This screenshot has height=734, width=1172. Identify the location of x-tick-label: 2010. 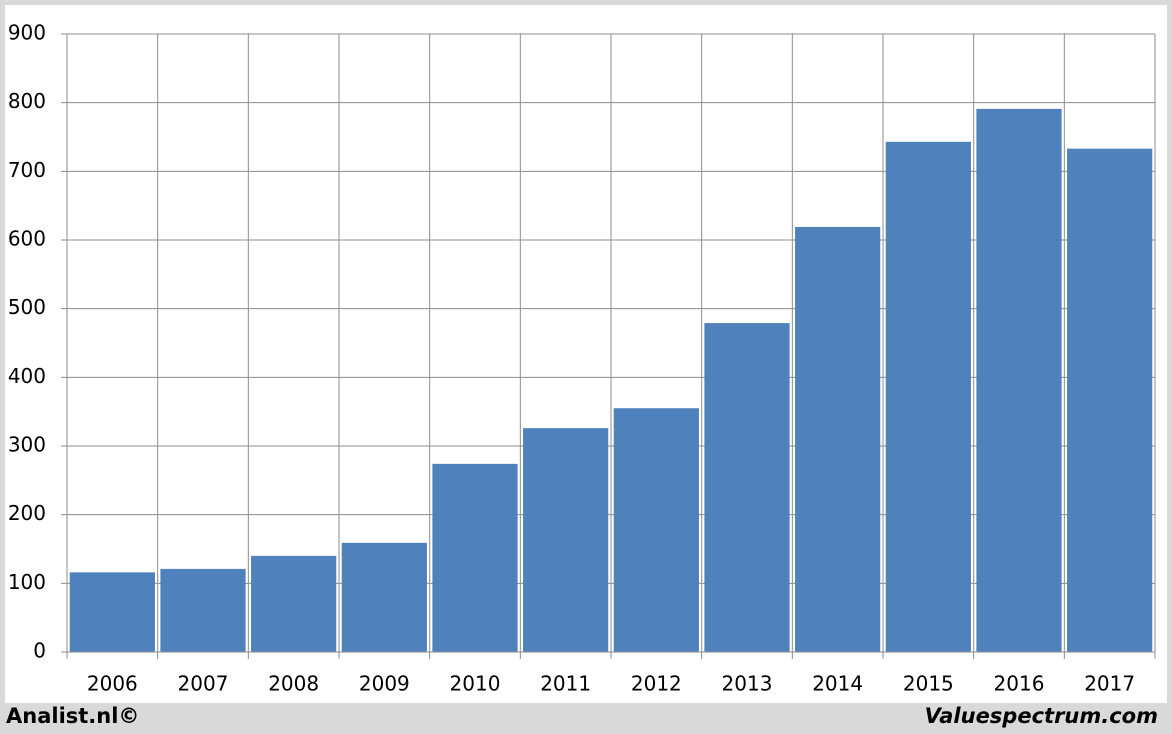
(475, 684).